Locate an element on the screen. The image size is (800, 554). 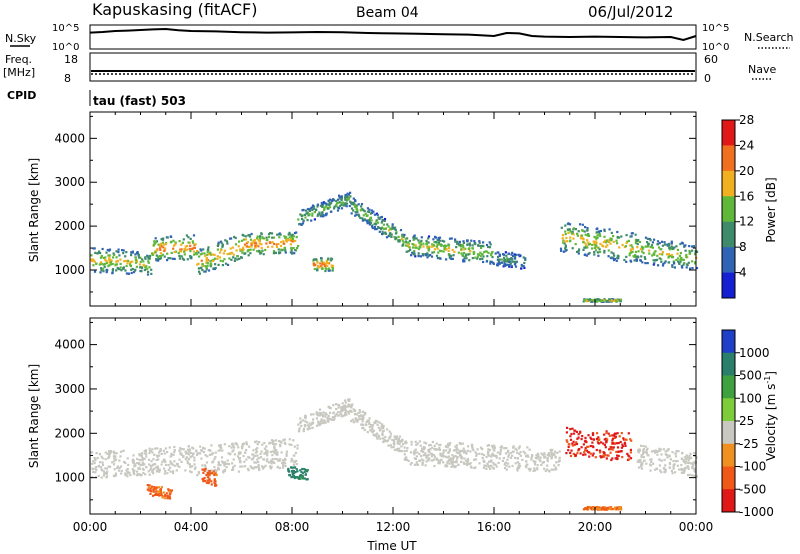
nsearch-tick-low: 10^0 is located at coordinates (715, 47).